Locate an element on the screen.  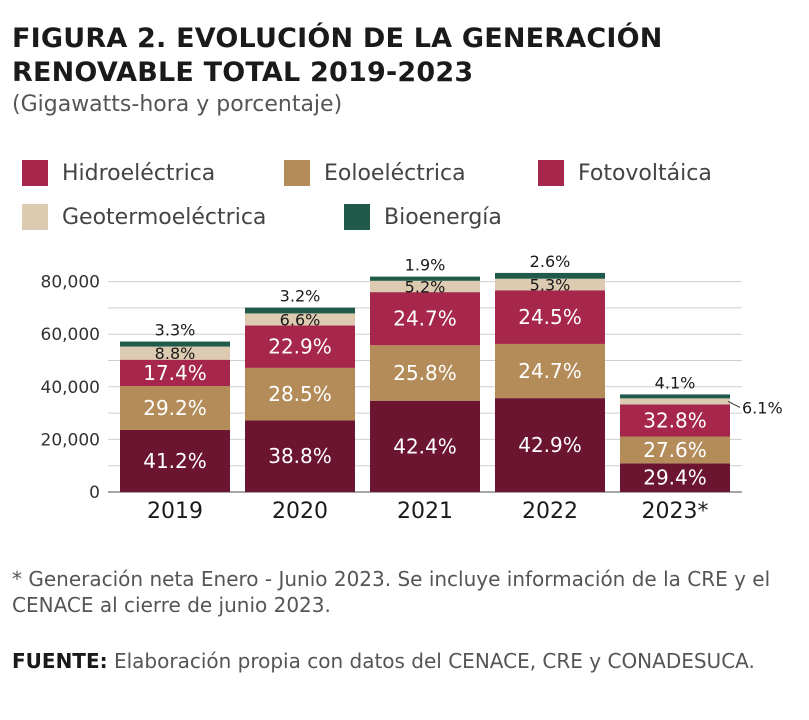
legend-label: Bioenergía is located at coordinates (443, 217).